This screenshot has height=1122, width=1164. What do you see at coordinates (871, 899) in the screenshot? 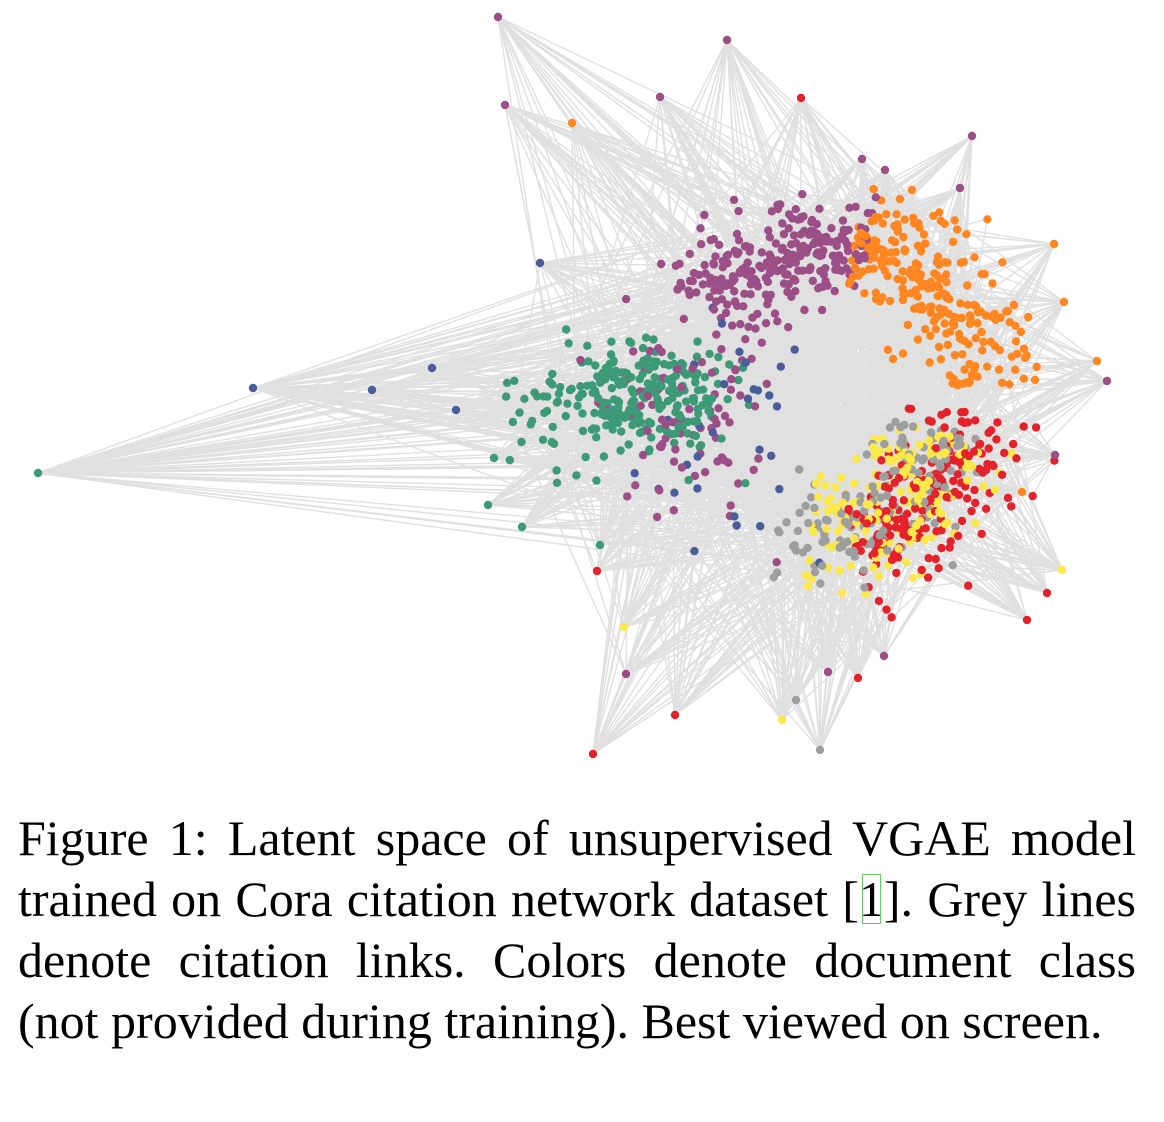
I see `citation-reference-link: 1` at bounding box center [871, 899].